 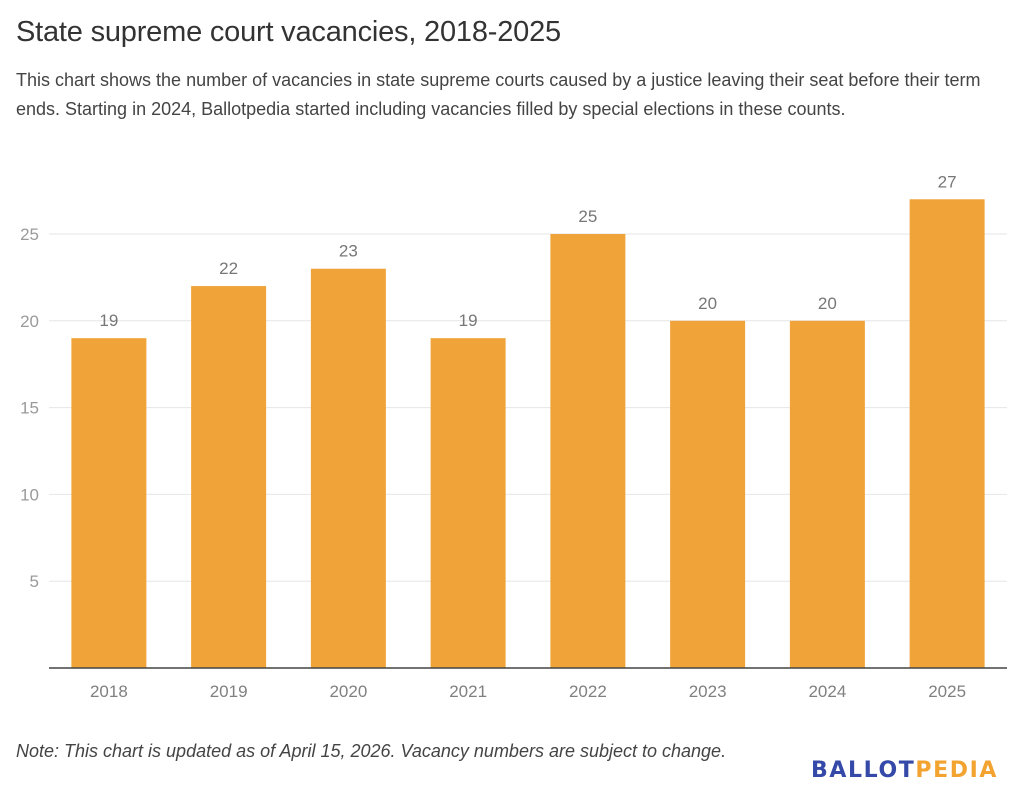 I want to click on logo-ballot: BALLOT, so click(x=863, y=770).